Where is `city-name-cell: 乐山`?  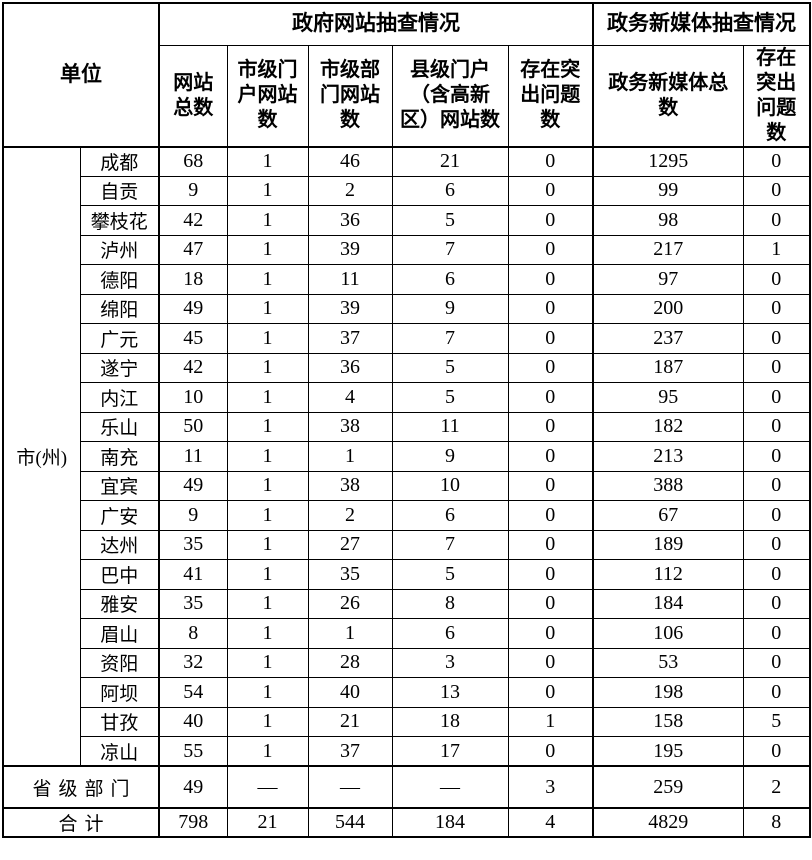 city-name-cell: 乐山 is located at coordinates (119, 426).